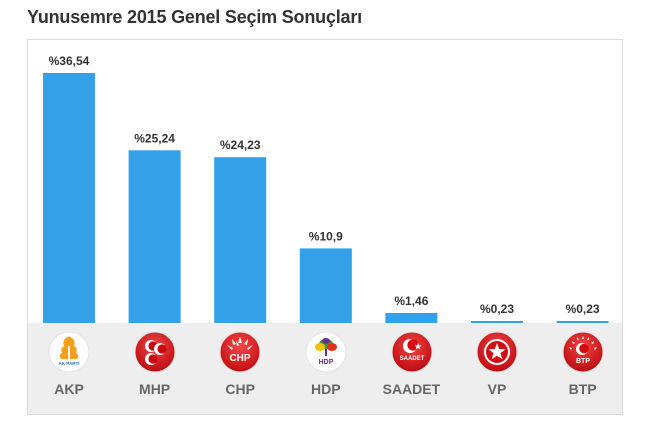  What do you see at coordinates (497, 352) in the screenshot?
I see `vp-logo` at bounding box center [497, 352].